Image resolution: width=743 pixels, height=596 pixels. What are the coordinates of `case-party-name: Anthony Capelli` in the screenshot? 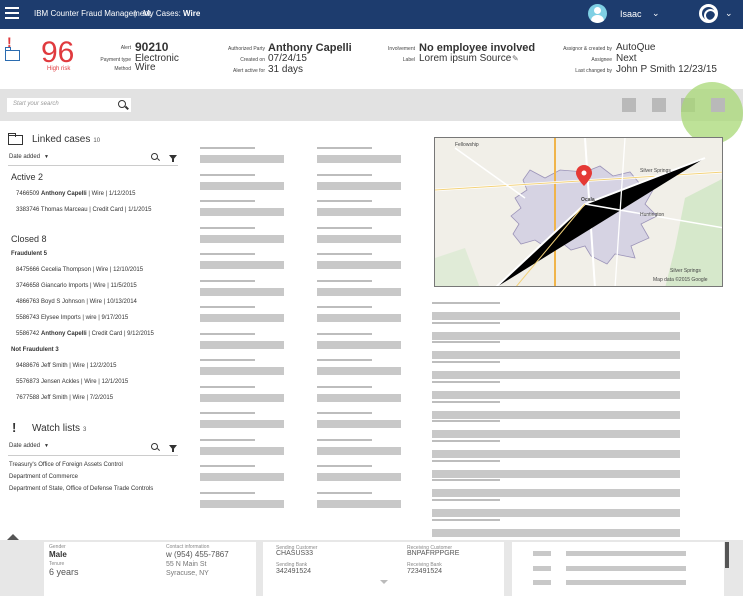 It's located at (64, 194).